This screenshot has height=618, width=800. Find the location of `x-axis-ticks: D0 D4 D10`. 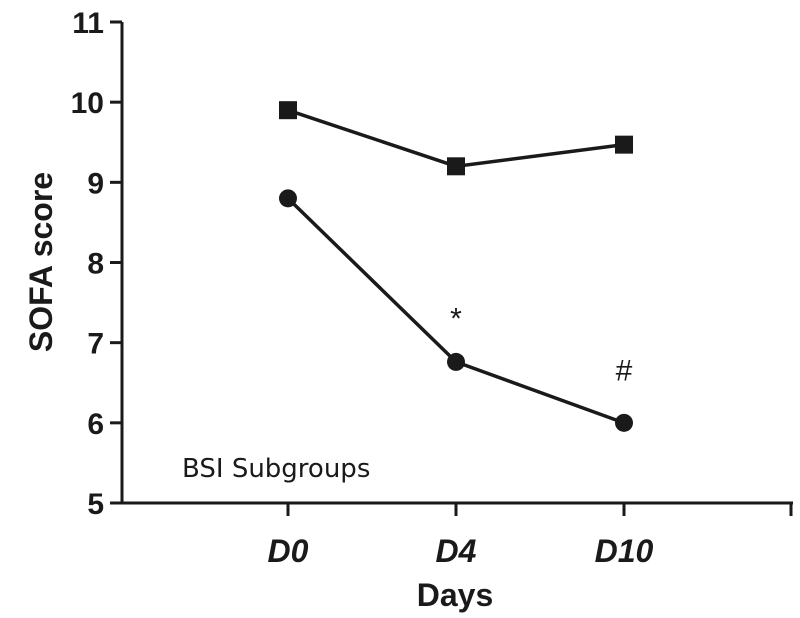

x-axis-ticks: D0 D4 D10 is located at coordinates (530, 536).